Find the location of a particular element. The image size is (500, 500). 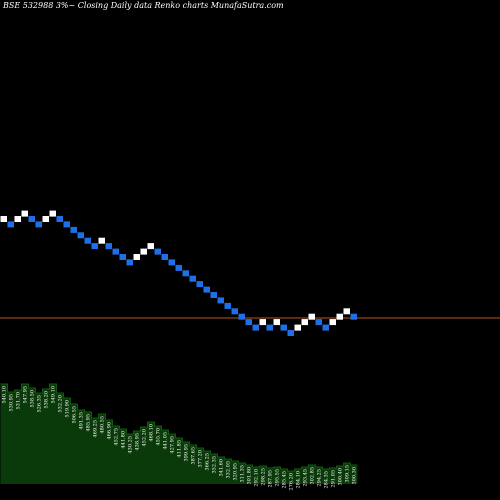

volume-label: 427.95 is located at coordinates (173, 445).